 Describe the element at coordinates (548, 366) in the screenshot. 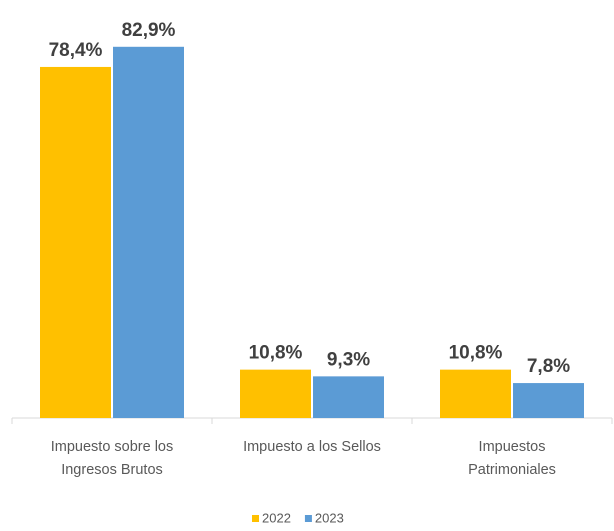

I see `data-label: 7,8%` at that location.